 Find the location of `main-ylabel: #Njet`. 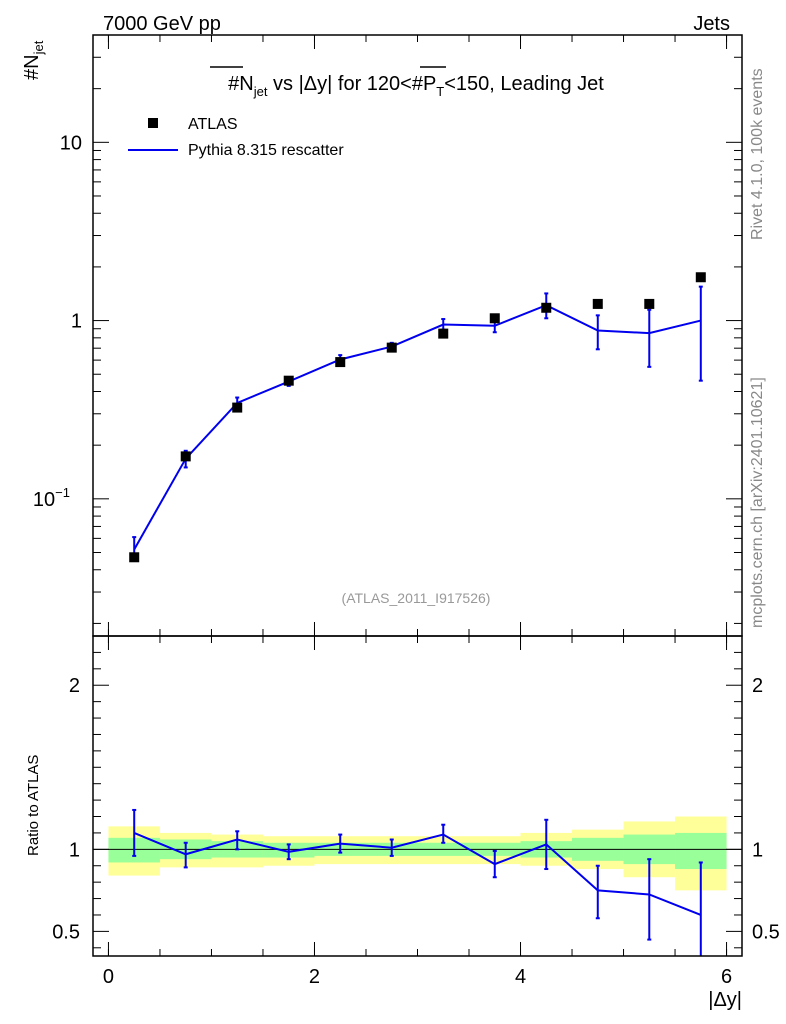

main-ylabel: #Njet is located at coordinates (33, 60).